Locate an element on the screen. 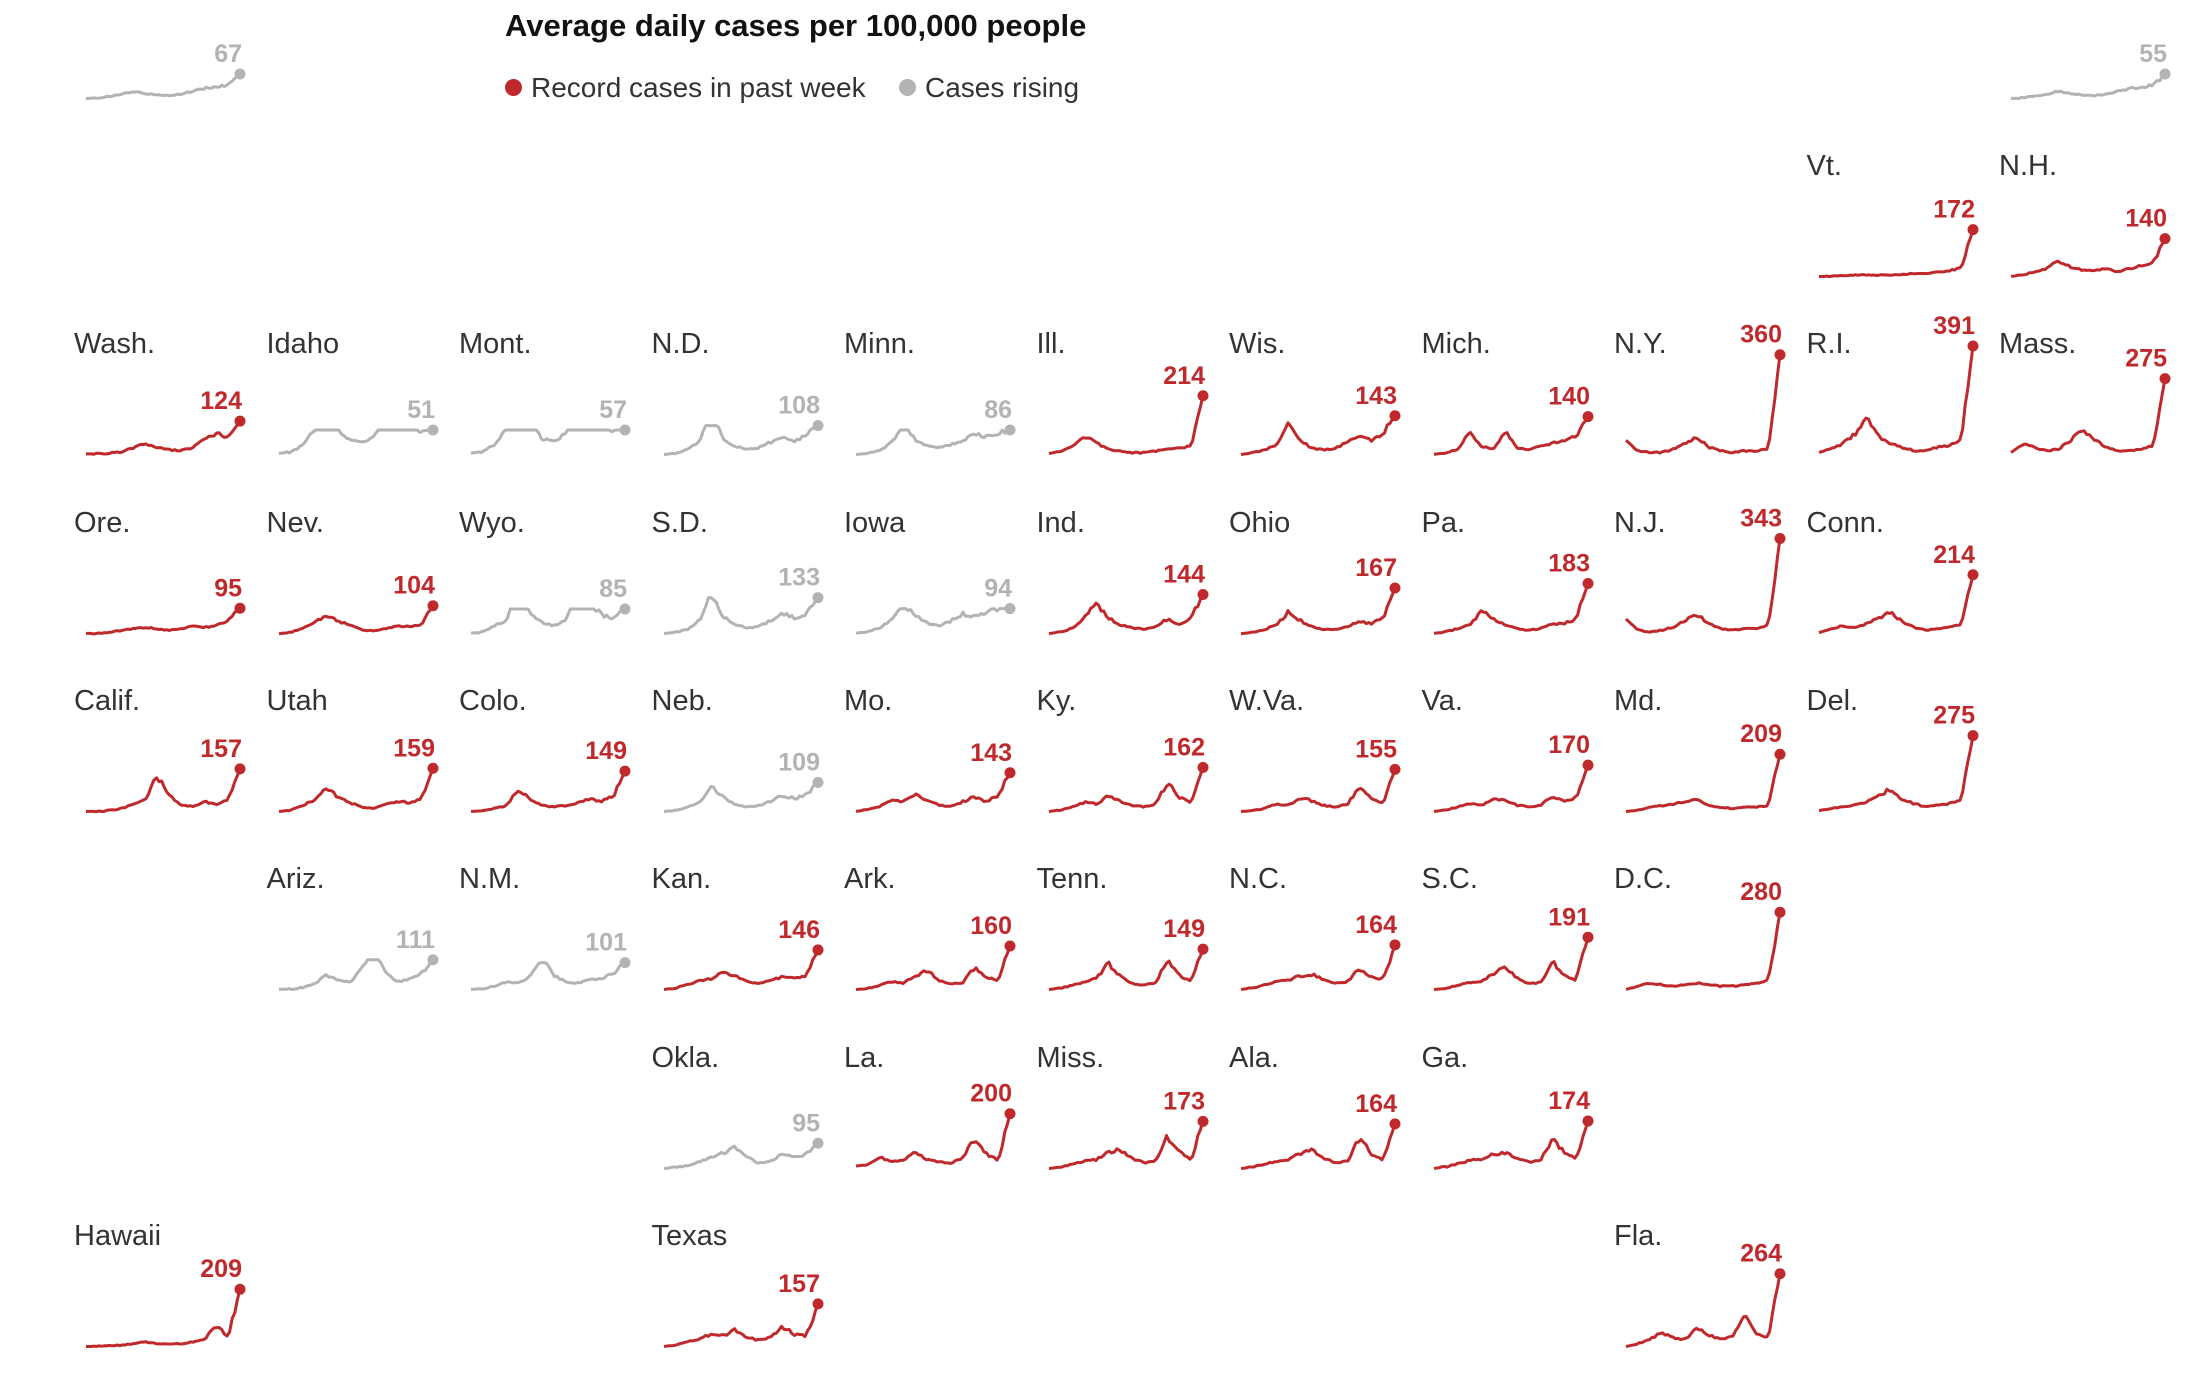 This screenshot has height=1398, width=2204. value-label-ky: 162 is located at coordinates (1184, 747).